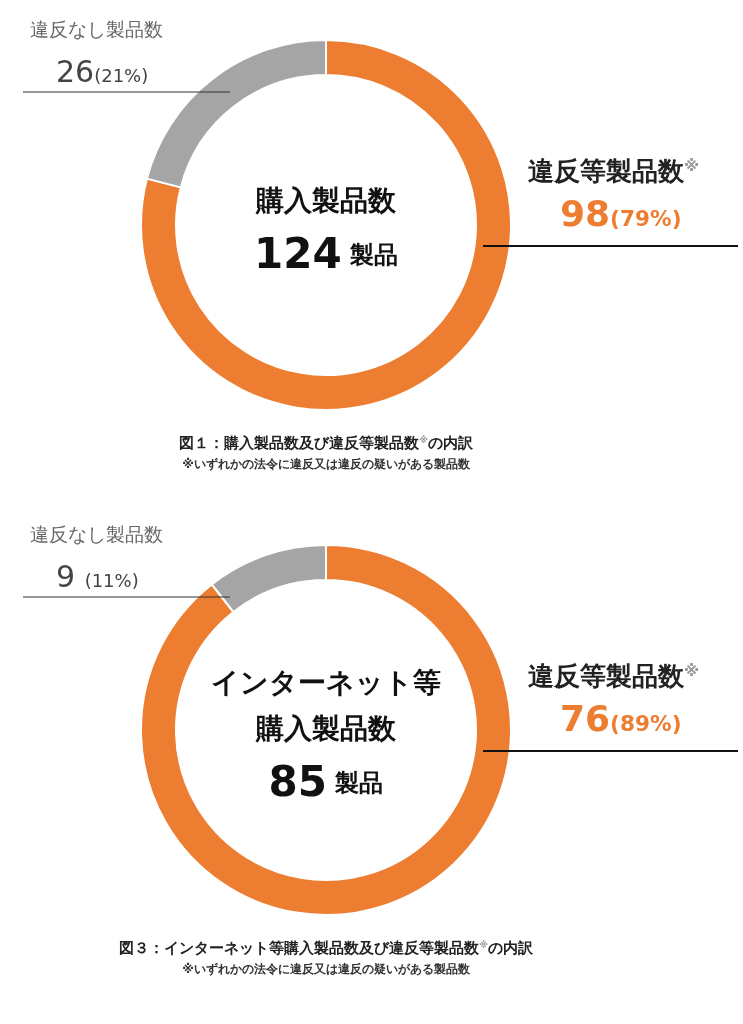  Describe the element at coordinates (102, 71) in the screenshot. I see `data-label: 26(21%)` at that location.